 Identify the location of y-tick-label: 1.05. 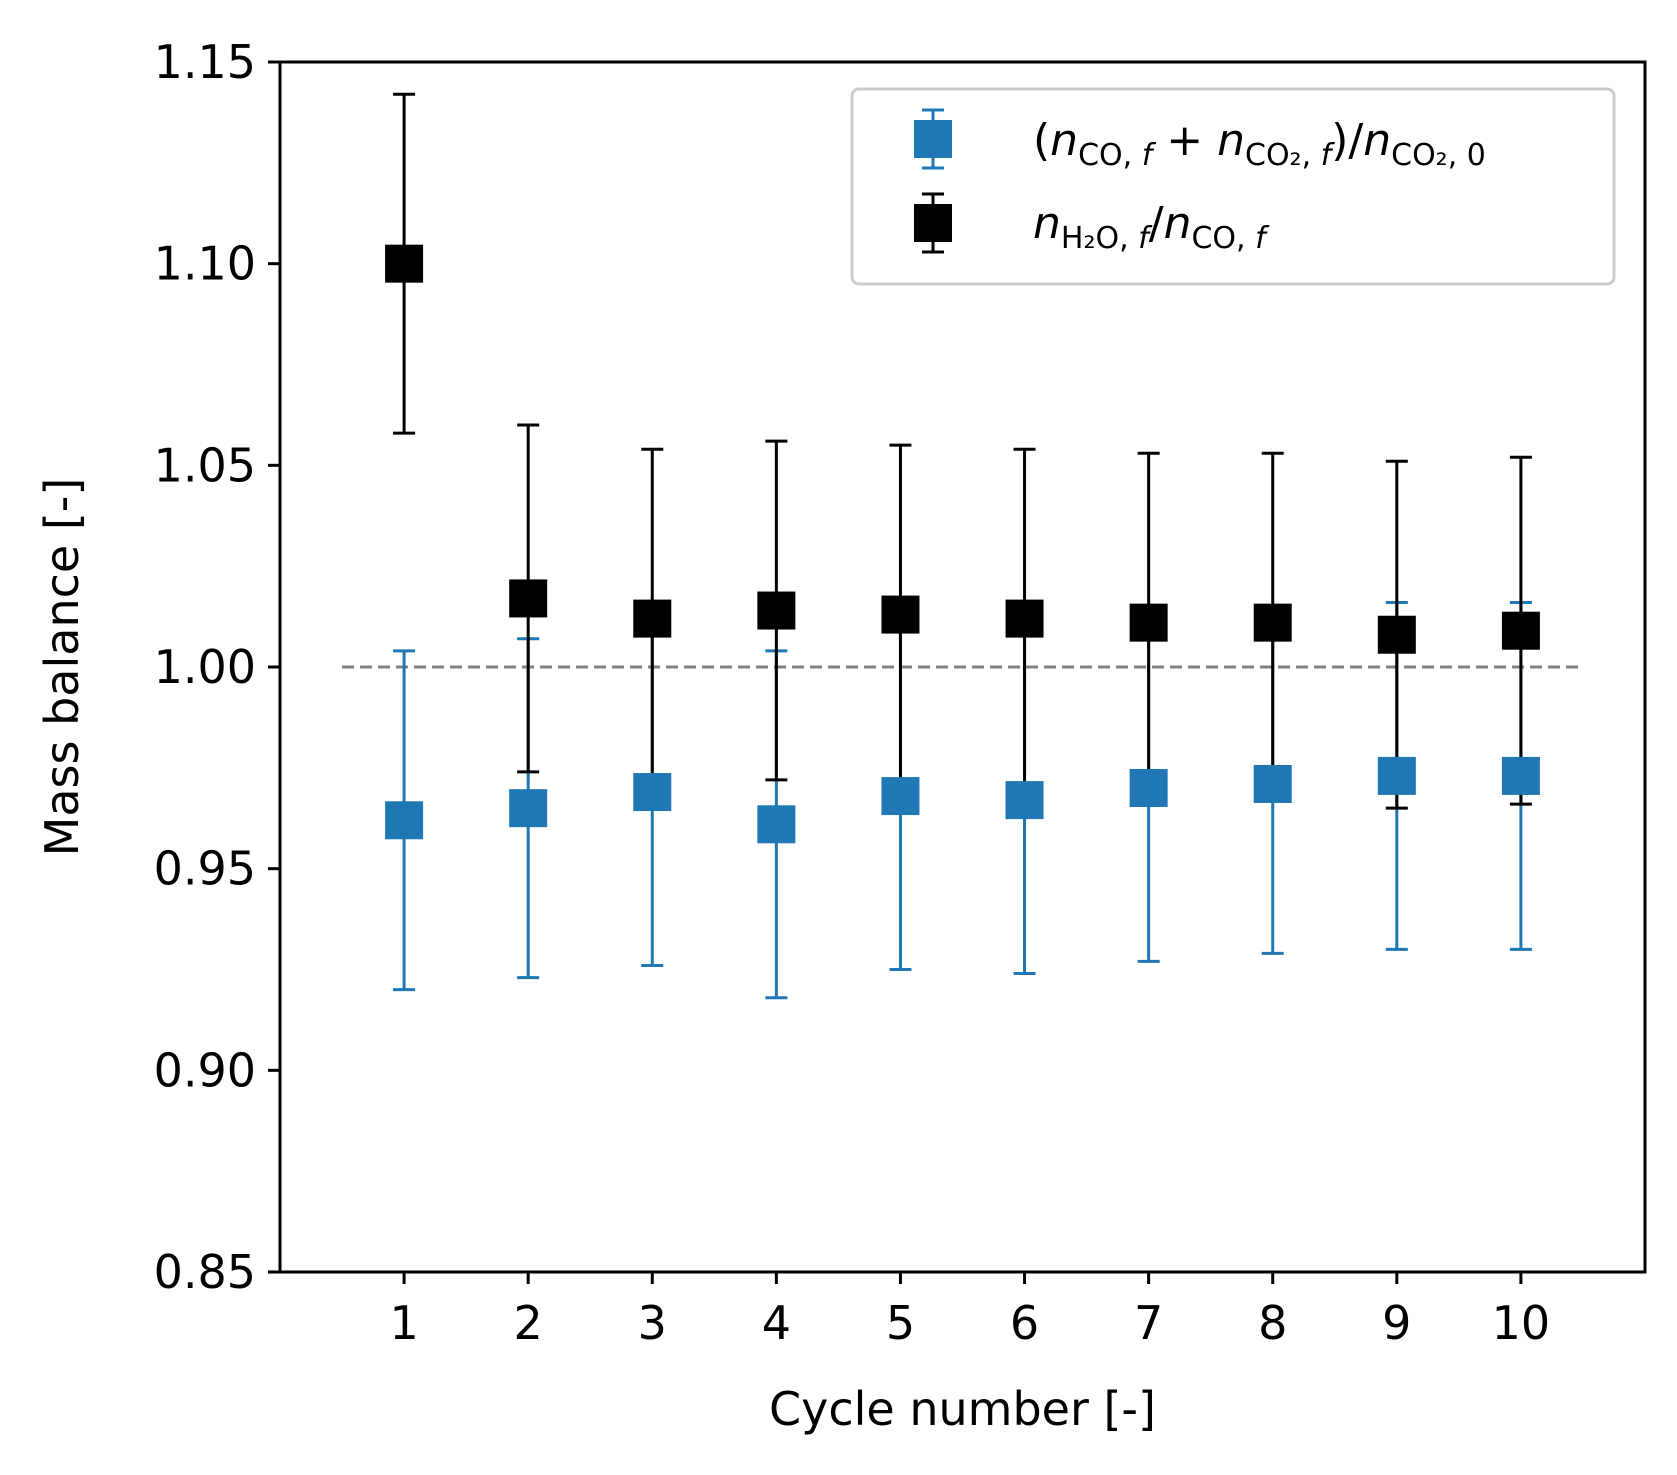
(205, 465).